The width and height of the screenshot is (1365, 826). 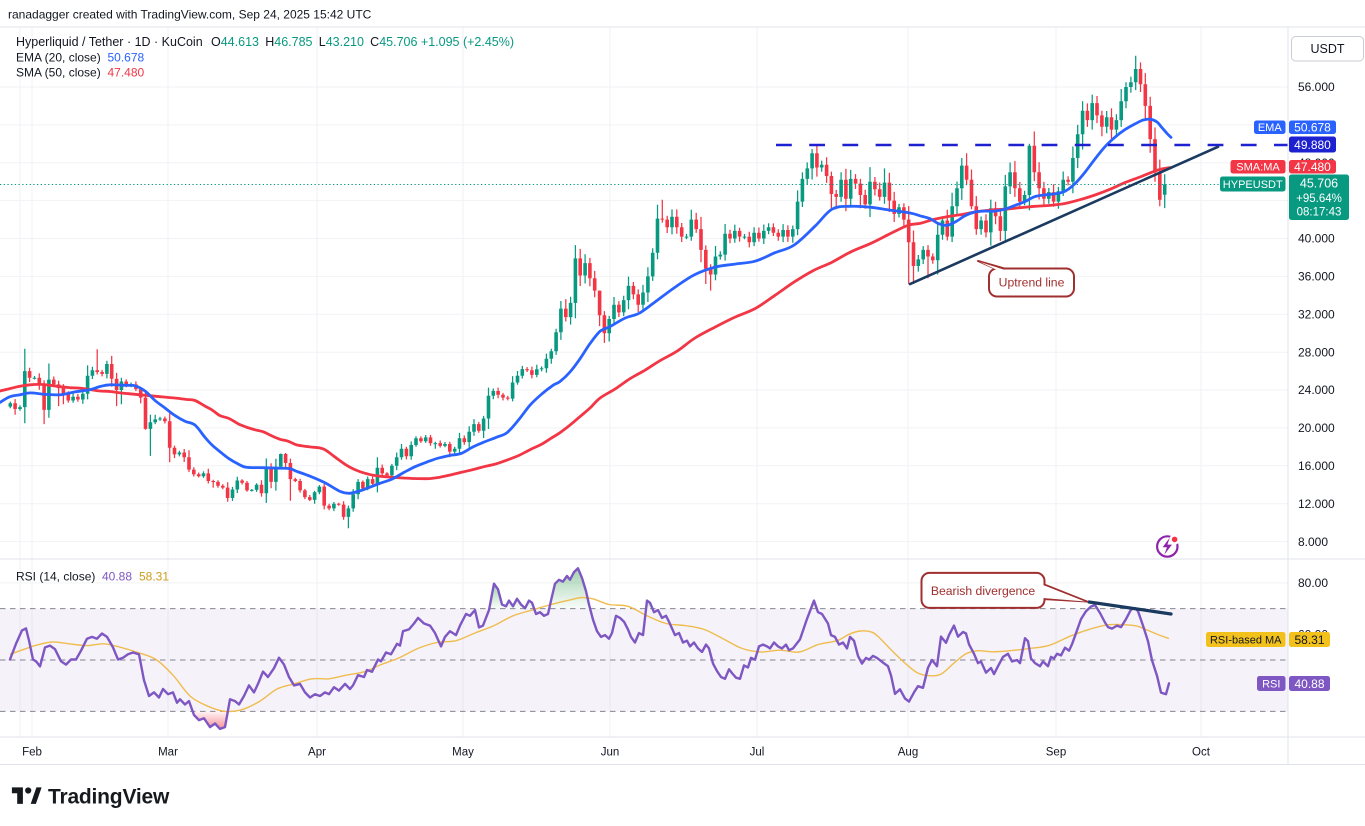 What do you see at coordinates (1258, 168) in the screenshot?
I see `svg-text: SMA:MA` at bounding box center [1258, 168].